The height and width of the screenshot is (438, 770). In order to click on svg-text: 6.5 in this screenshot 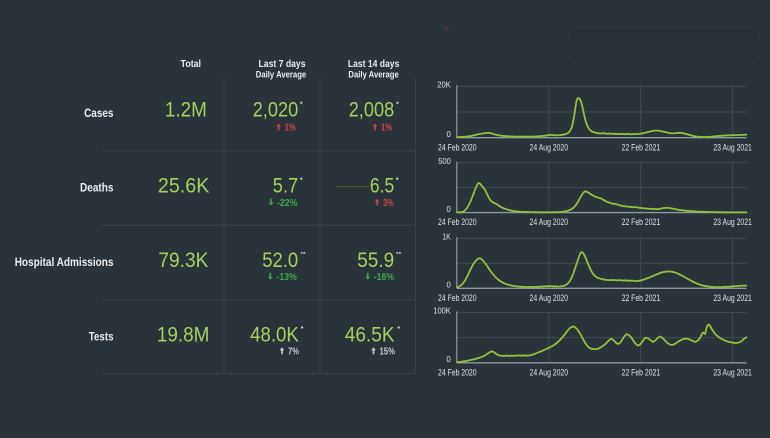, I will do `click(382, 186)`.